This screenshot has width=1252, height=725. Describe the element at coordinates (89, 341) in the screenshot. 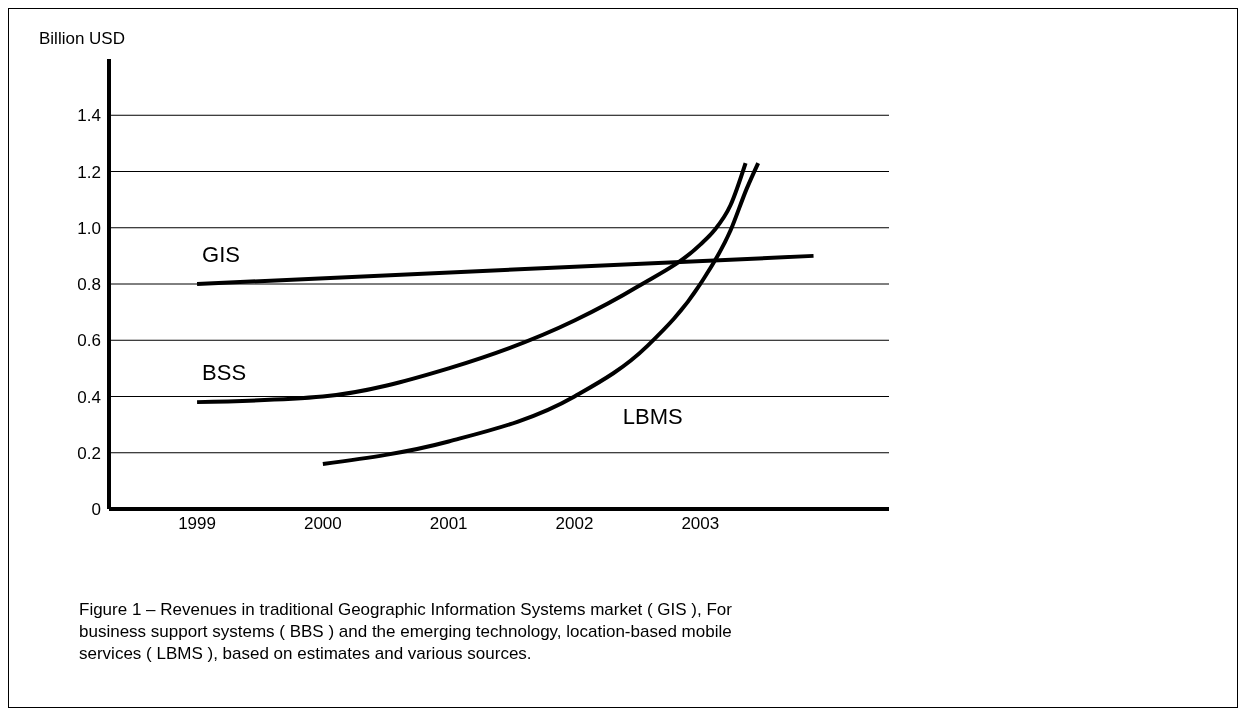

I see `y-tick-label: 0.6` at that location.